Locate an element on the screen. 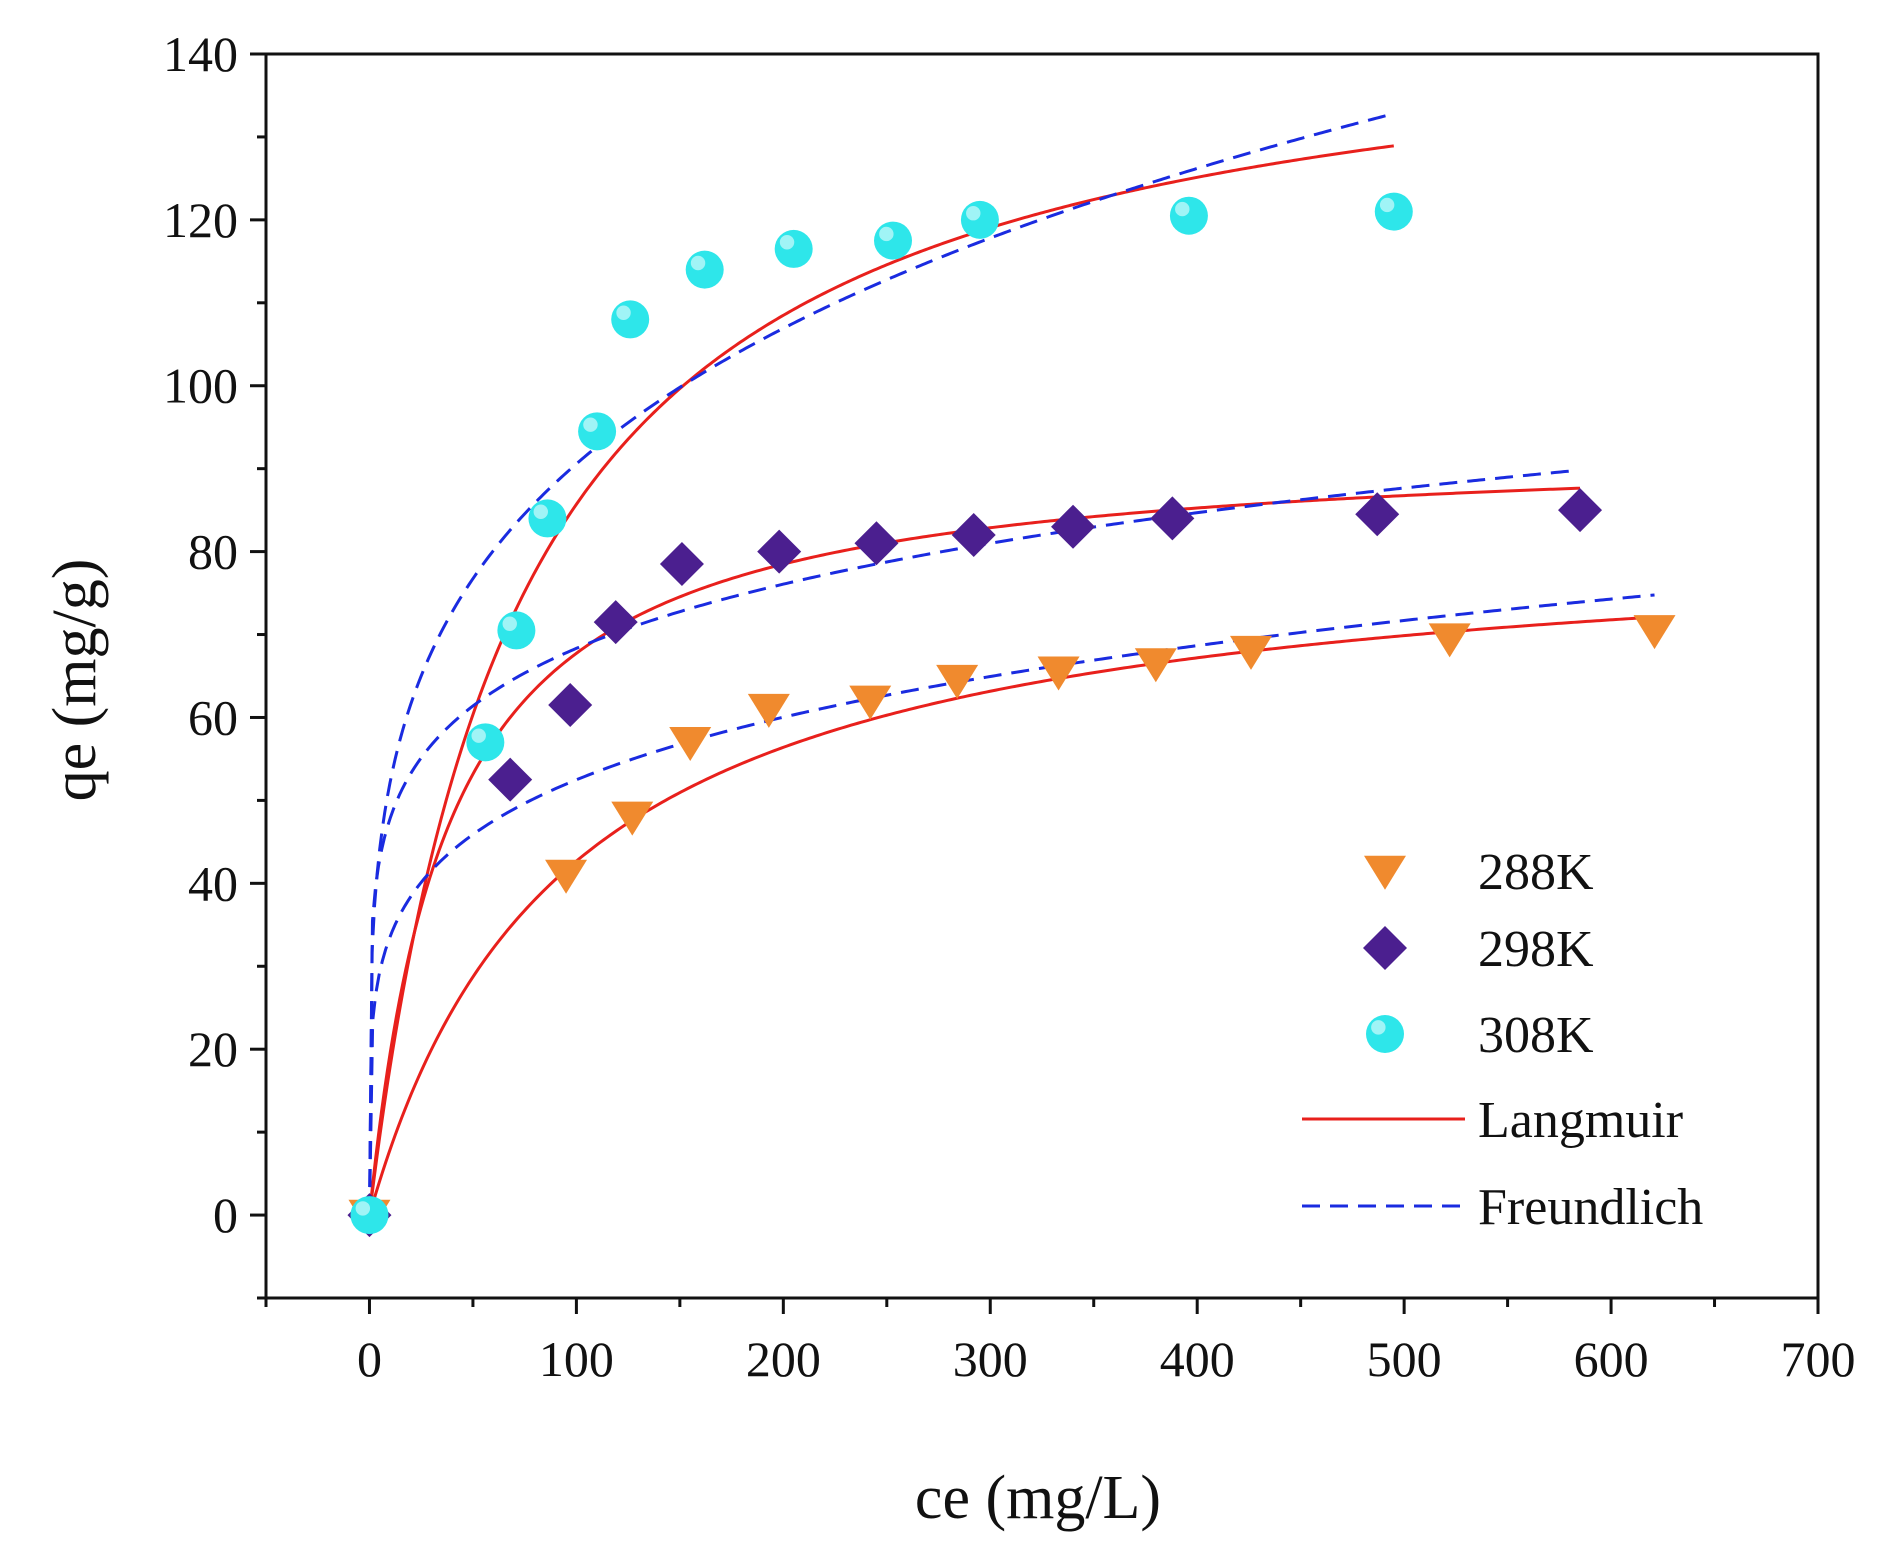 The height and width of the screenshot is (1558, 1877). y-axis-title: qe (mg/g) is located at coordinates (75, 680).